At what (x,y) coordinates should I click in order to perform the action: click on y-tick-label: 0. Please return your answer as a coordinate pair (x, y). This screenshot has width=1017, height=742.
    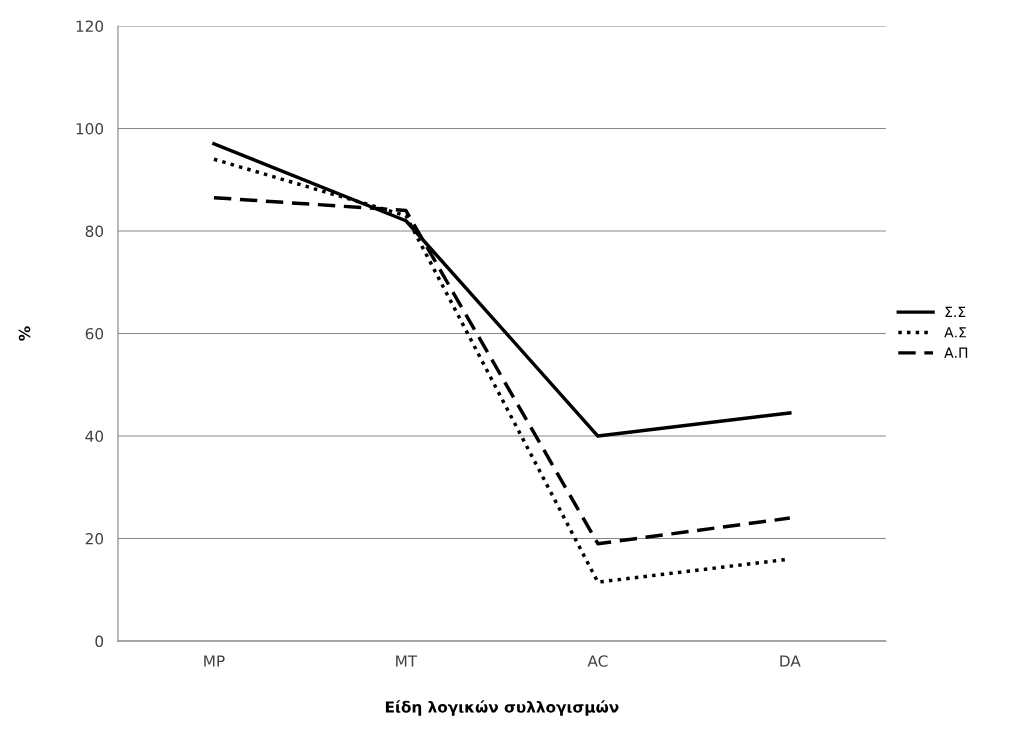
    Looking at the image, I should click on (99, 641).